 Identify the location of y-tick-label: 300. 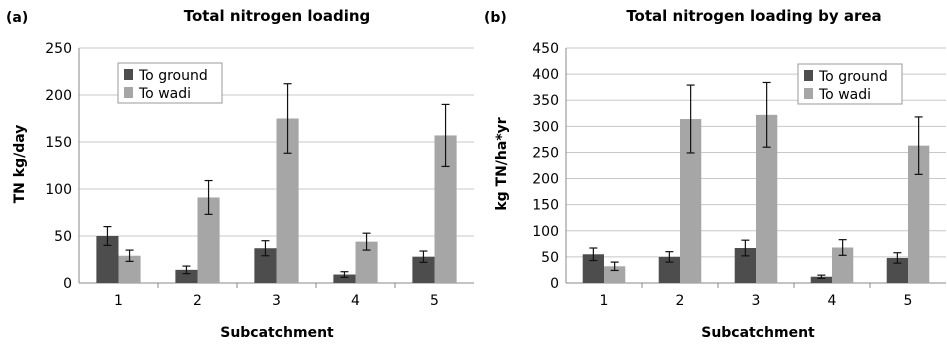
(545, 127).